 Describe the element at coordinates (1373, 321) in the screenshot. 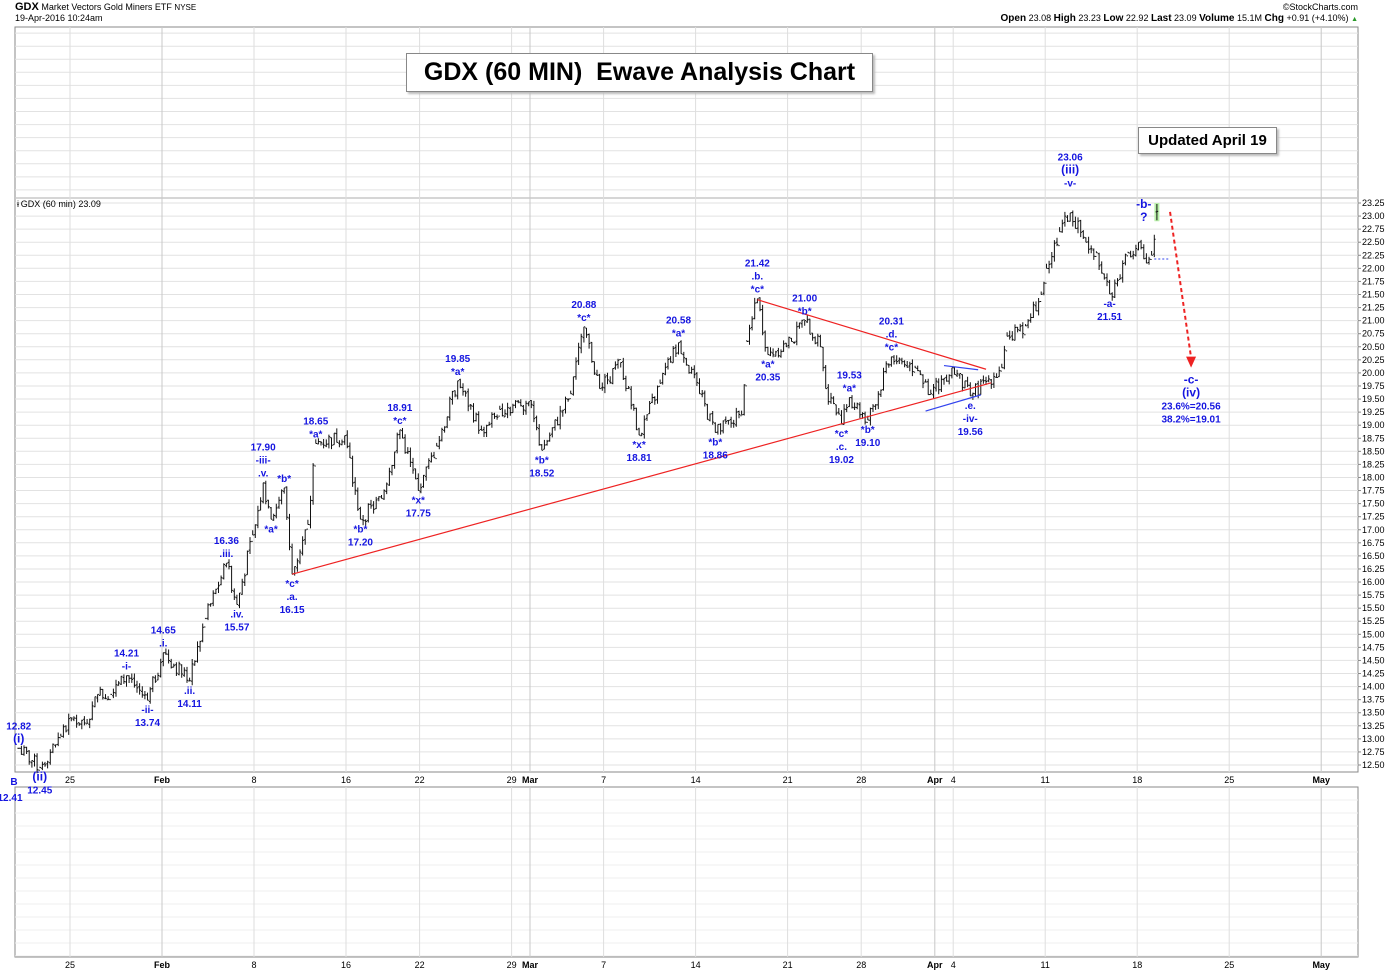

I see `y-tick-label: 21.00` at that location.